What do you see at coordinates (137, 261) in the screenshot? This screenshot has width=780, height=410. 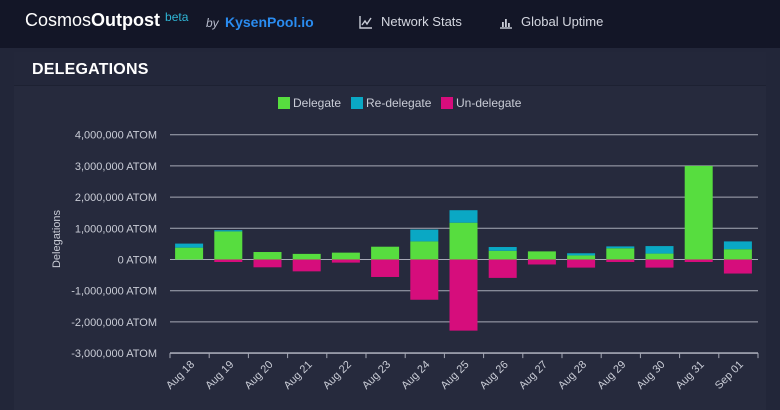 I see `y-tick-label: 0 ATOM` at bounding box center [137, 261].